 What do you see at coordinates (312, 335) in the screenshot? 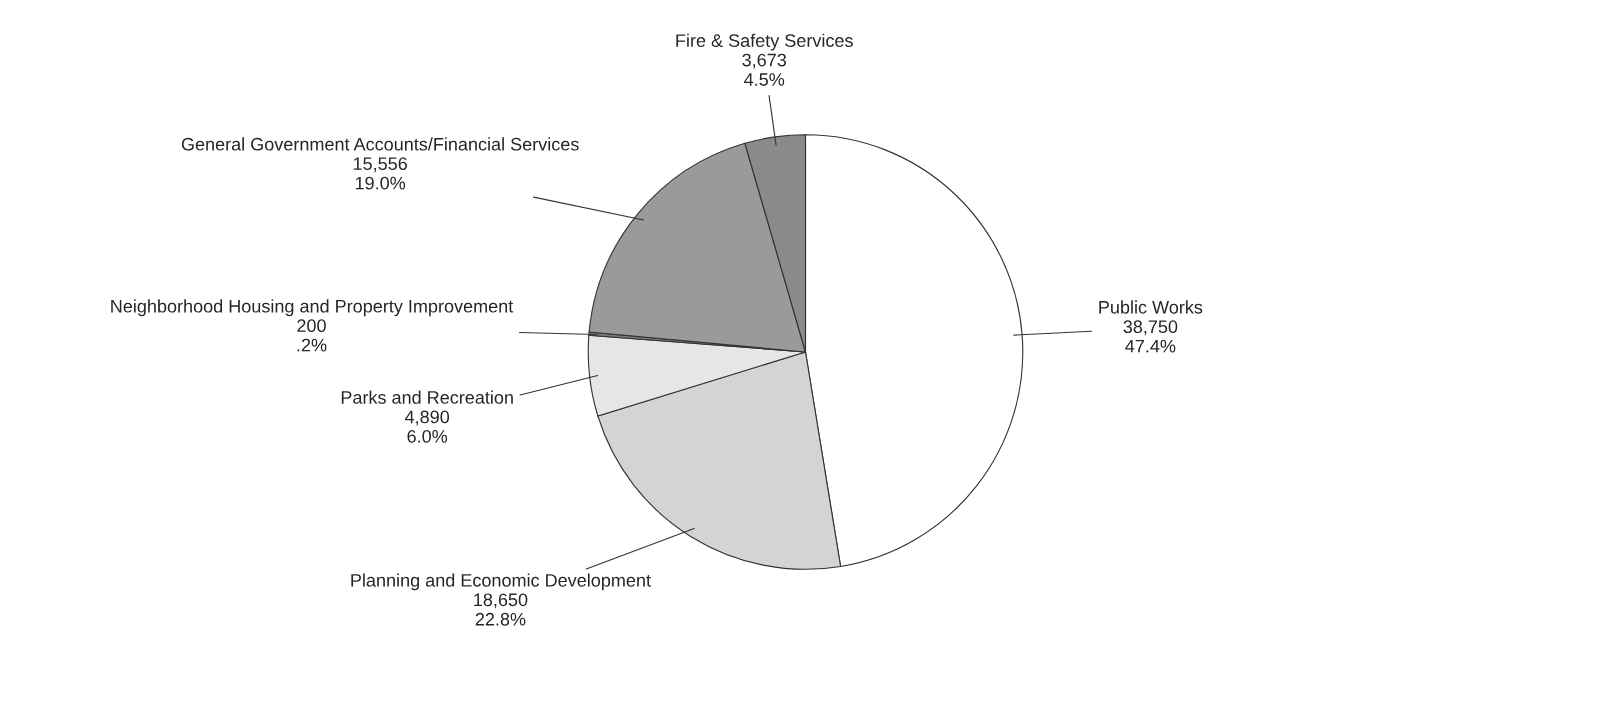
I see `data-label: 200 .2%` at bounding box center [312, 335].